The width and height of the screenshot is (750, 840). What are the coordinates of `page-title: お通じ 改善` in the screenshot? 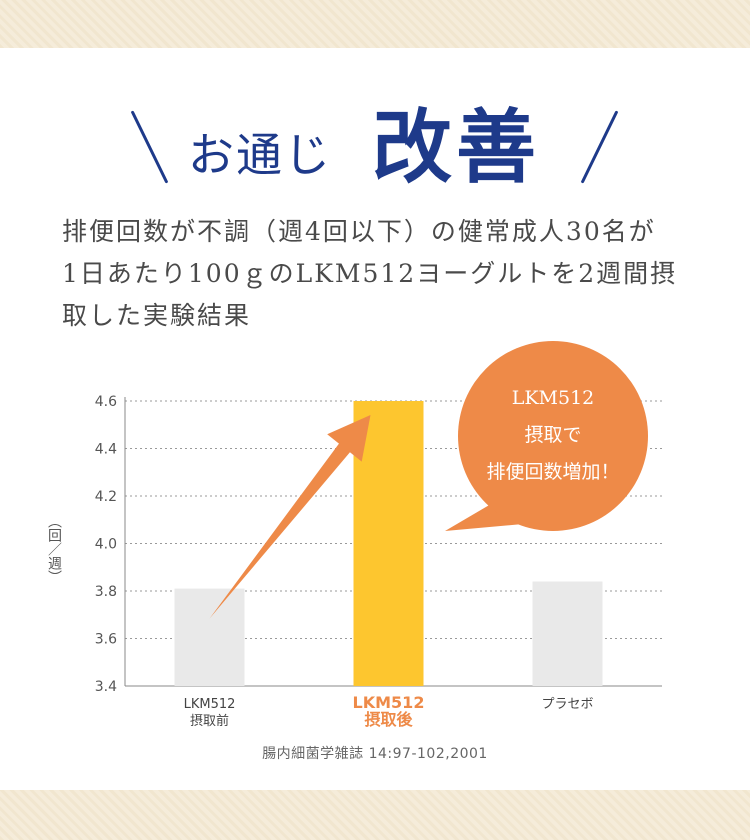 It's located at (375, 145).